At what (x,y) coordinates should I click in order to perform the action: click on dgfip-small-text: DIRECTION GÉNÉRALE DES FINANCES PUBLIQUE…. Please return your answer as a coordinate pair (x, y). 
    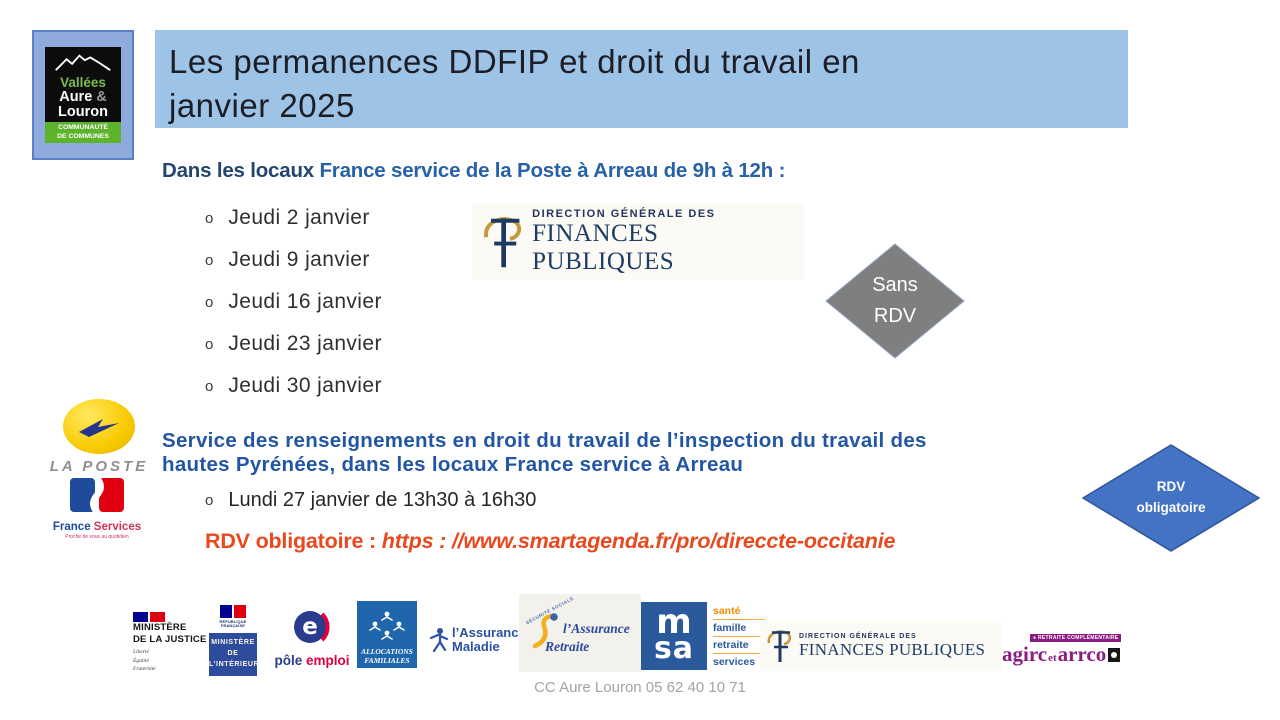
    Looking at the image, I should click on (892, 645).